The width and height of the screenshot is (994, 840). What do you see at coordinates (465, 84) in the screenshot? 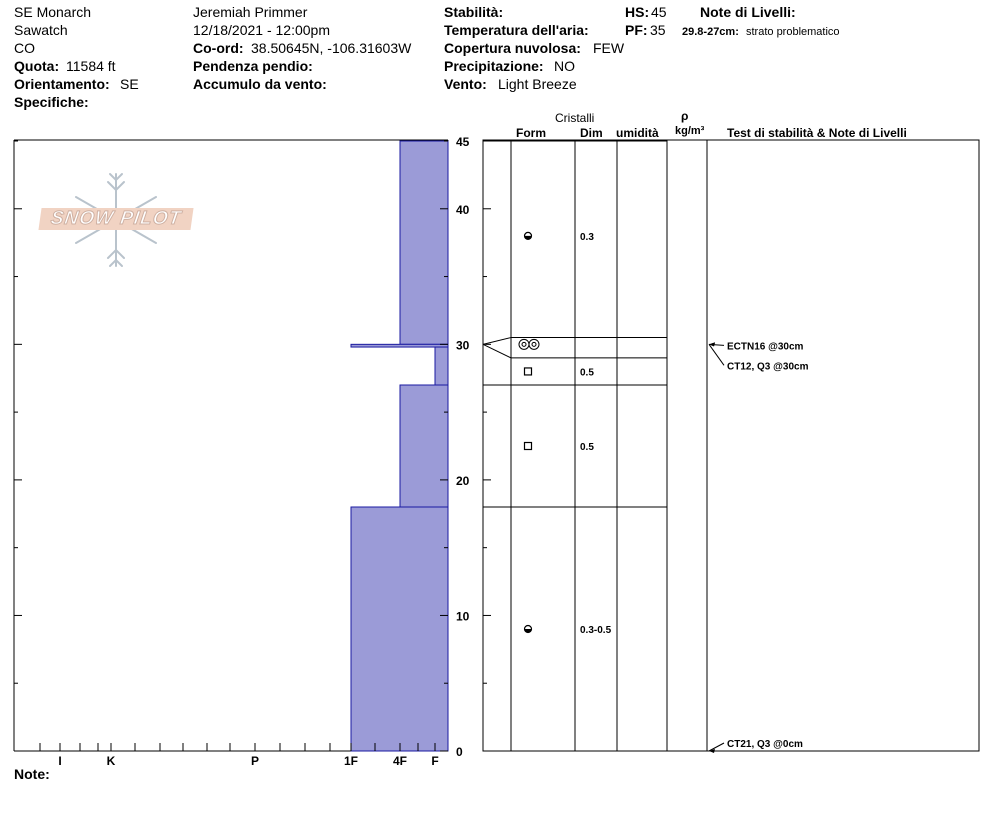
I see `wind-label: Vento:` at bounding box center [465, 84].